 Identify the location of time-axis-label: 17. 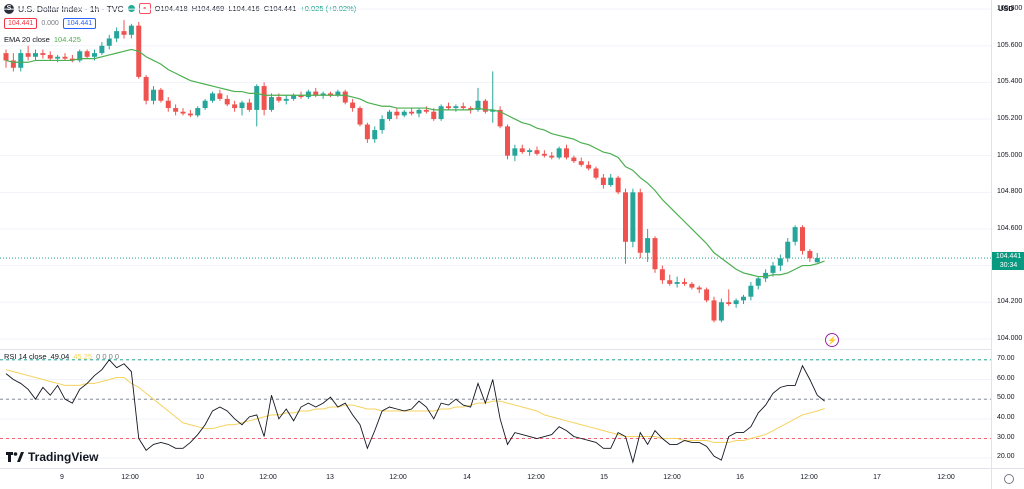
(877, 477).